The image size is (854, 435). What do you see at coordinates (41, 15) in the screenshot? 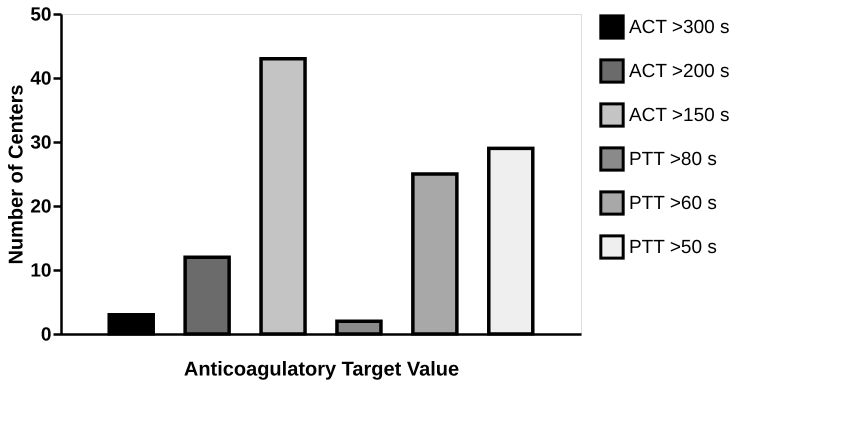
I see `y-tick-label: 50` at bounding box center [41, 15].